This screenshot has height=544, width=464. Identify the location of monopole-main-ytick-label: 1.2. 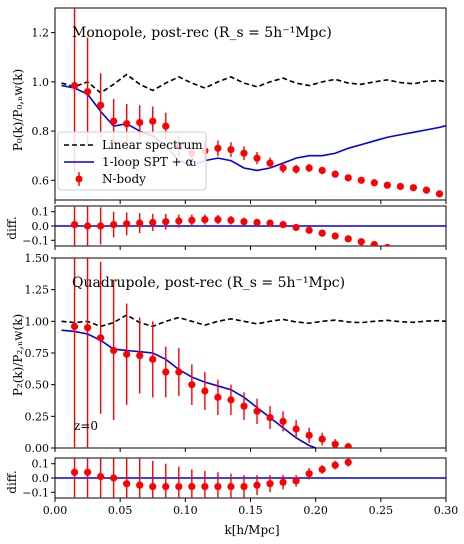
(41, 33).